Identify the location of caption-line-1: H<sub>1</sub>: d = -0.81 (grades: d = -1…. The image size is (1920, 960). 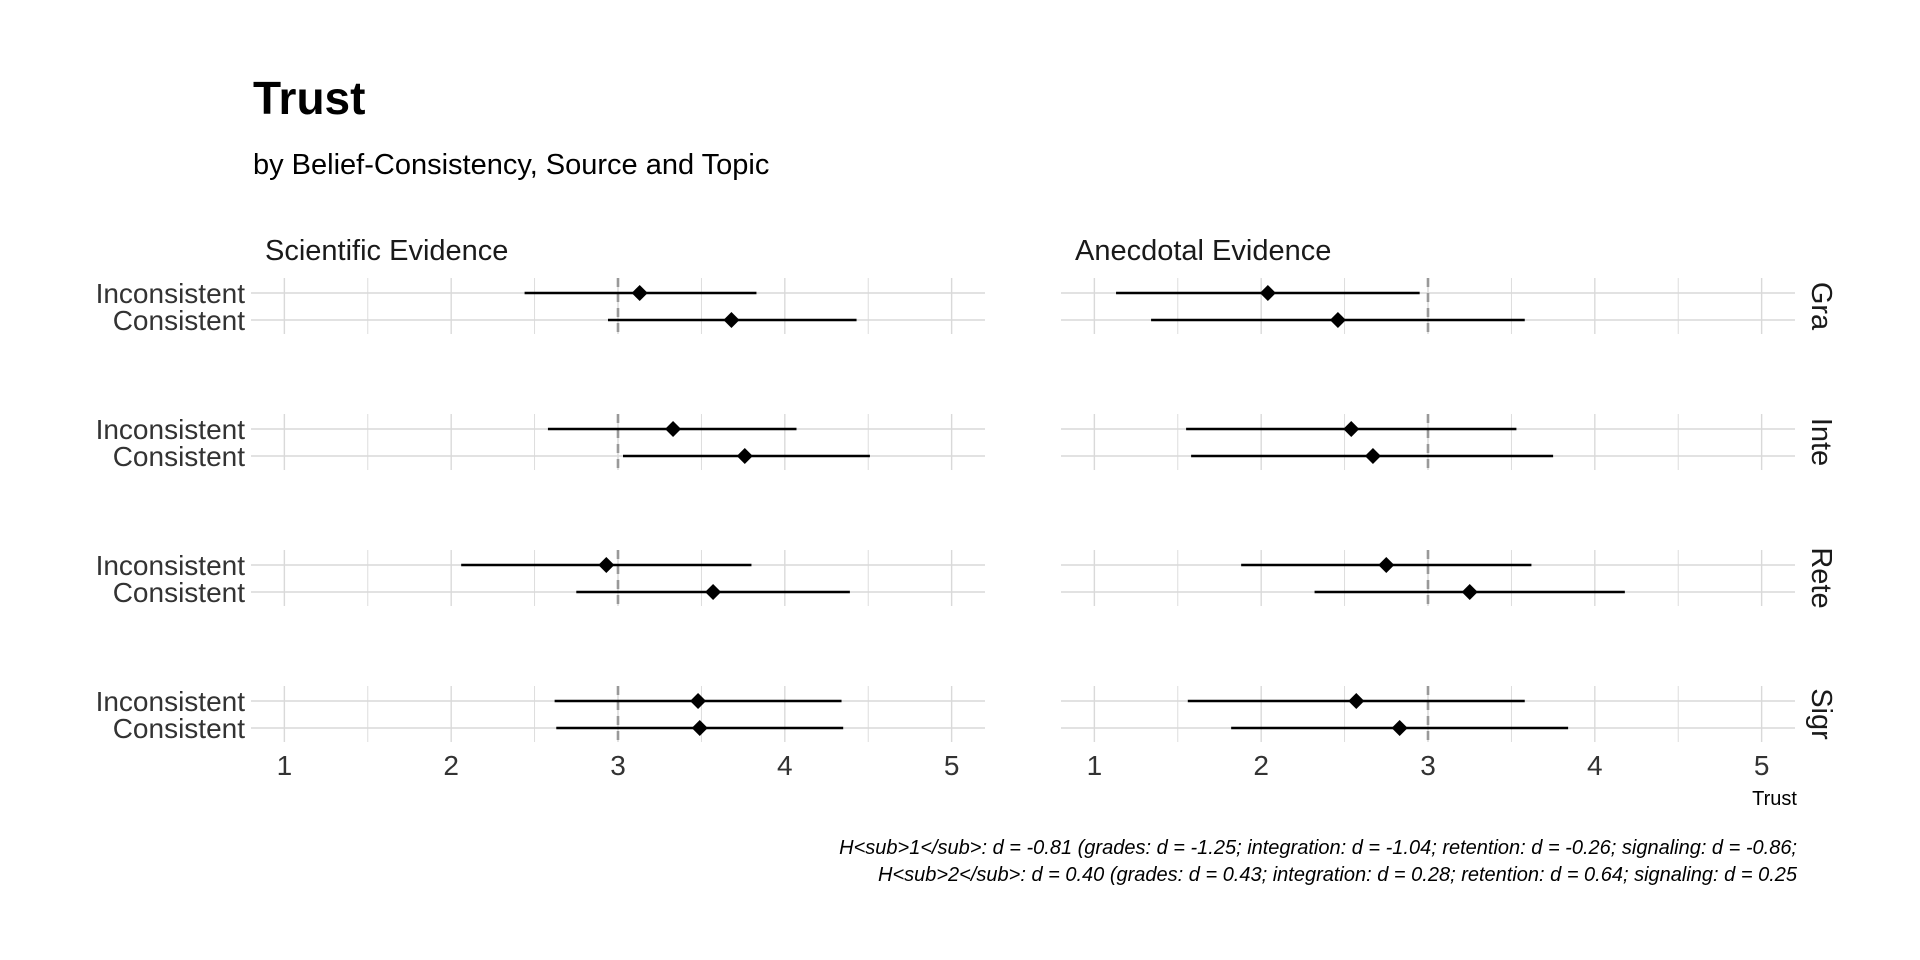
(1318, 848).